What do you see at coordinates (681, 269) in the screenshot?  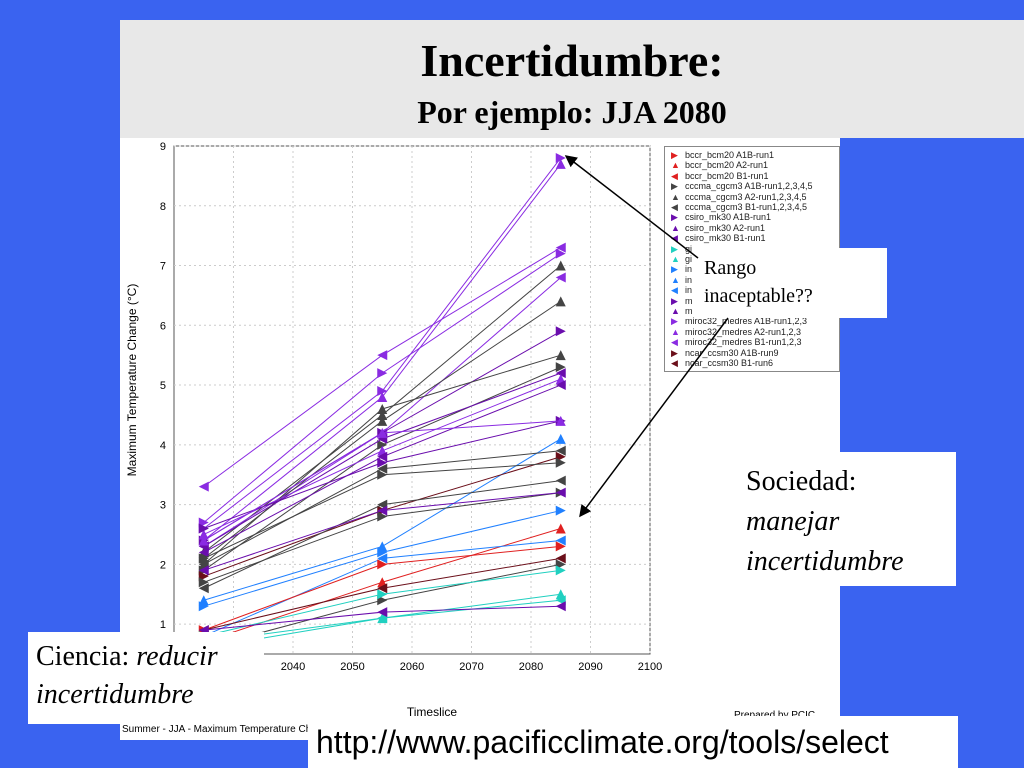 I see `legend-entry: ▶ in` at bounding box center [681, 269].